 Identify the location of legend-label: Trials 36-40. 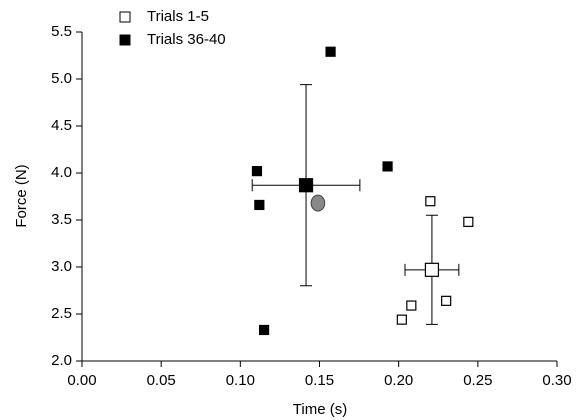
(186, 39).